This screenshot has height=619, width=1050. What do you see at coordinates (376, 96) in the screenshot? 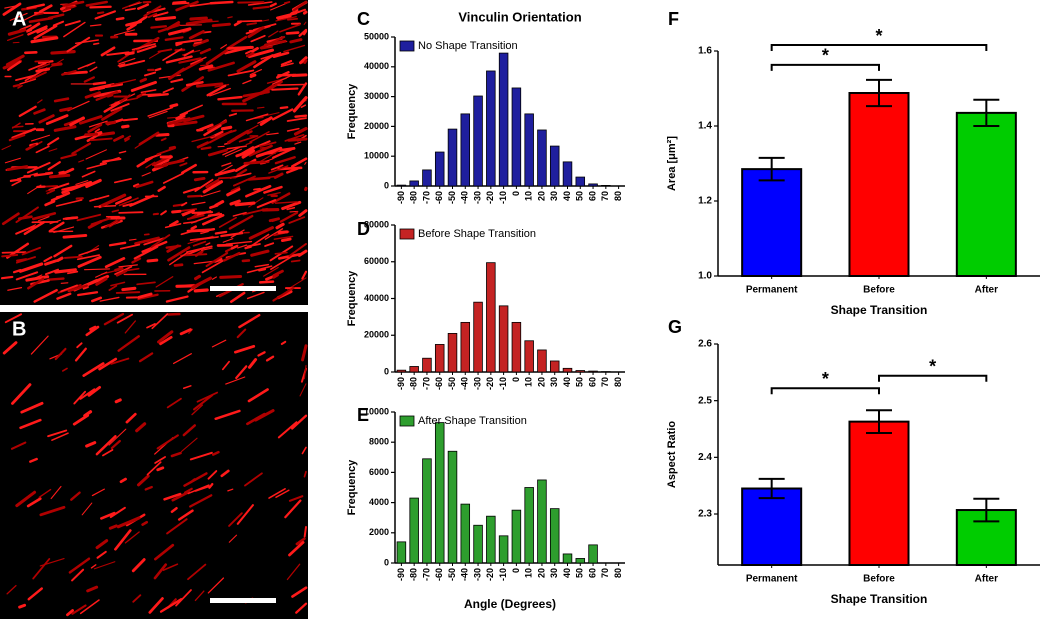
I see `y-tick-label: 30000` at bounding box center [376, 96].